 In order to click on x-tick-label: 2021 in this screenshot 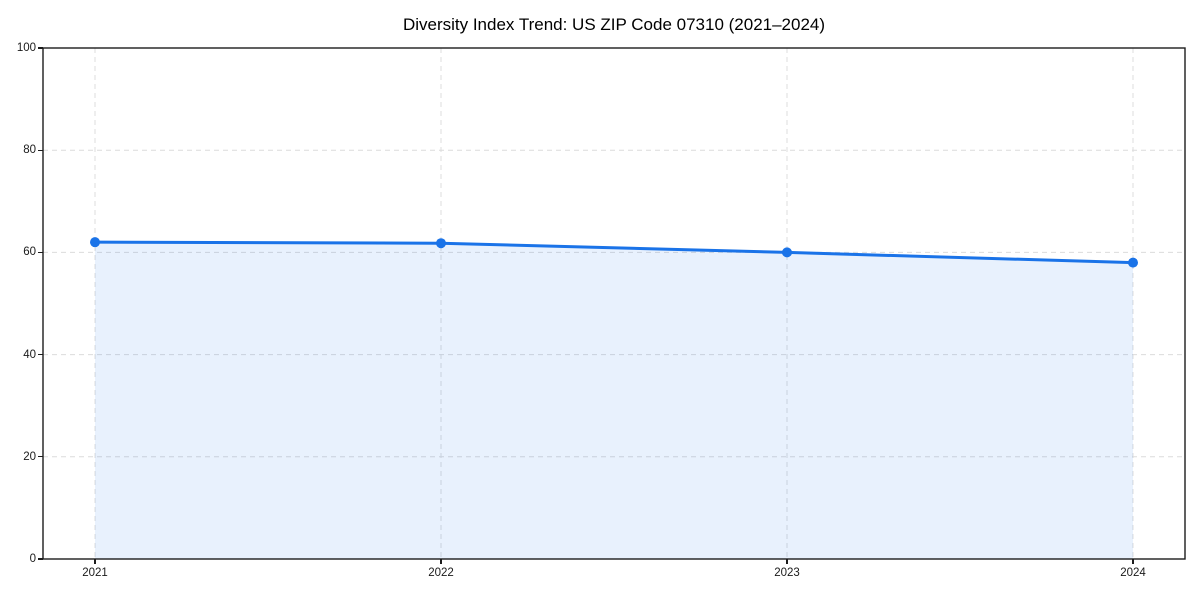, I will do `click(95, 573)`.